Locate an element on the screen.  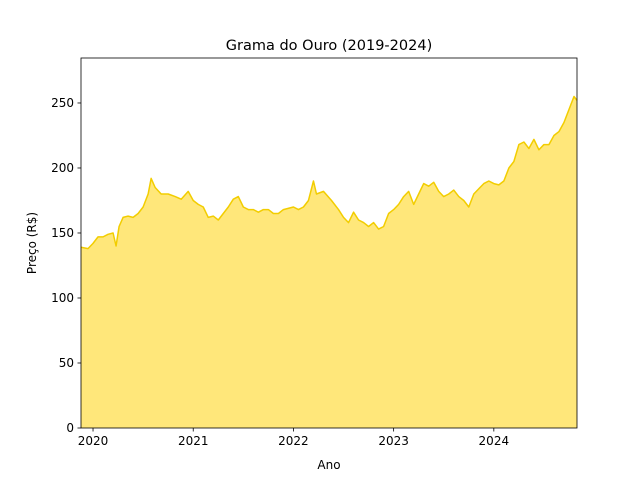
y-axis-label: Preço (R$) is located at coordinates (32, 243).